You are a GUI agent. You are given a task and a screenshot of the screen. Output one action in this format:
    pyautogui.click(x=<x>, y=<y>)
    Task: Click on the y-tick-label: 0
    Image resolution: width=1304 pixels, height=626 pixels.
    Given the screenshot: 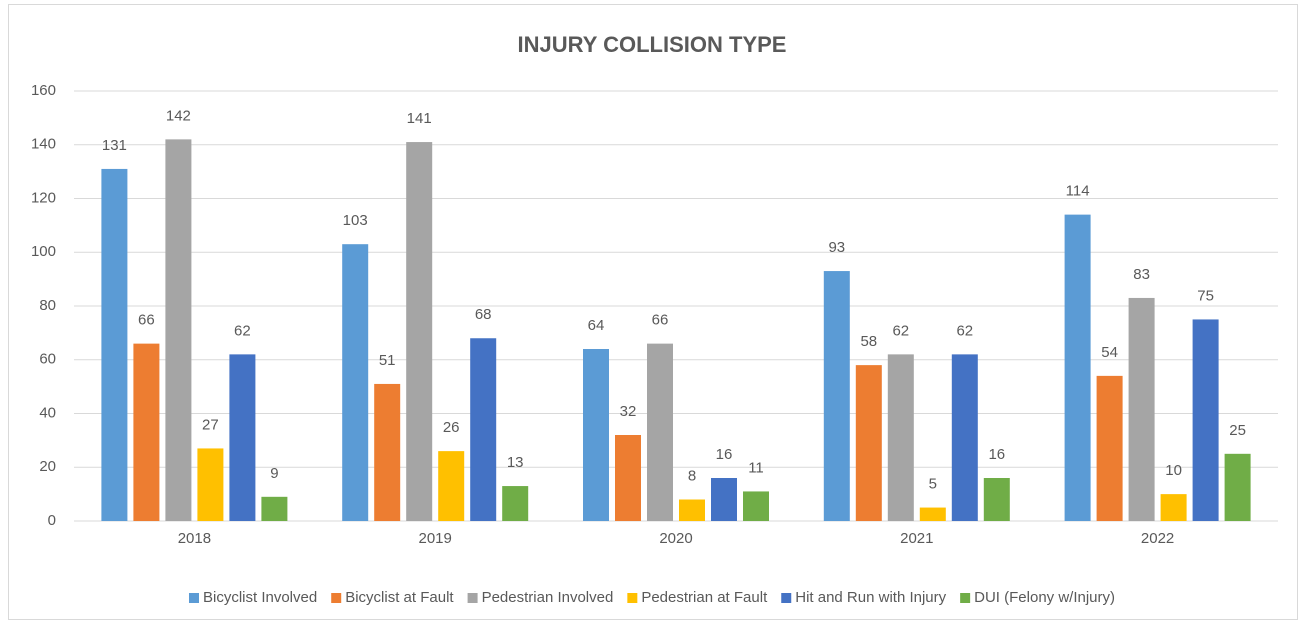 What is the action you would take?
    pyautogui.click(x=52, y=520)
    